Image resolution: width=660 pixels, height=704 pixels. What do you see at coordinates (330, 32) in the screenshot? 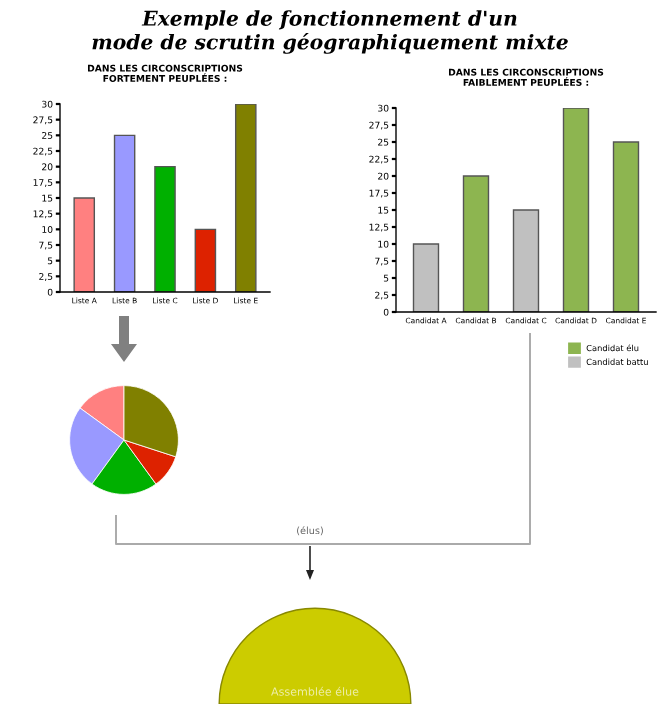
I see `text: Exemple de fonctionnement d'un mode de scrutin géographiquement mixte` at bounding box center [330, 32].